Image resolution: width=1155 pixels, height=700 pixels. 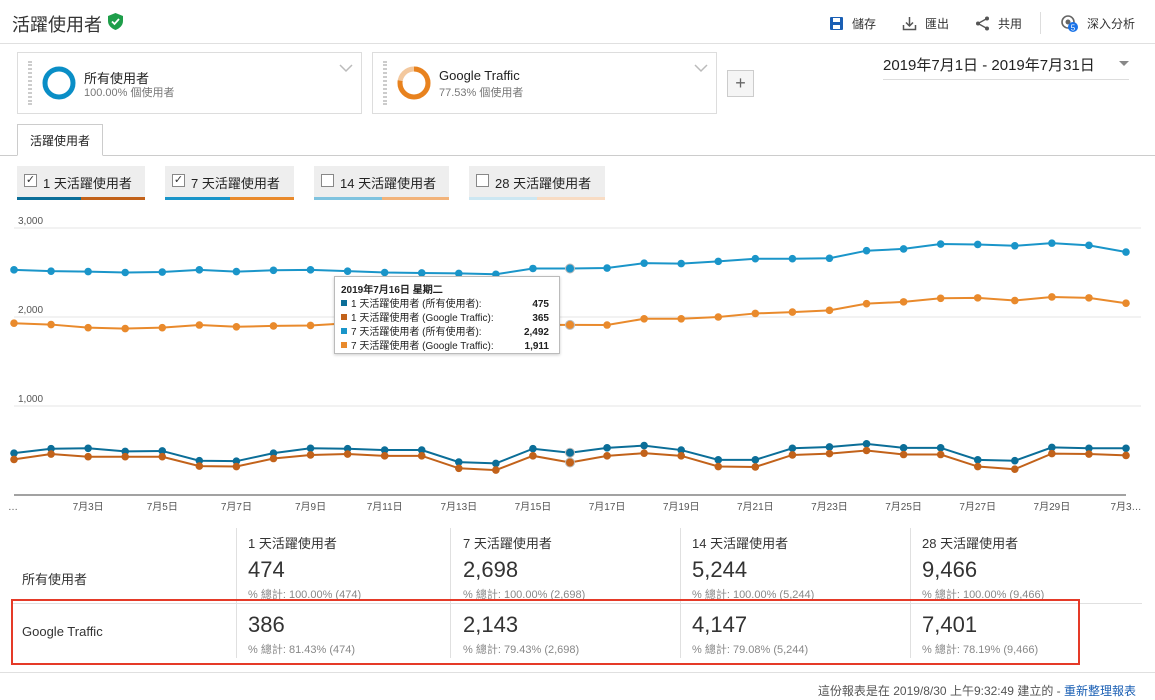 I want to click on refresh-report-link: 重新整理報表, so click(x=1099, y=691).